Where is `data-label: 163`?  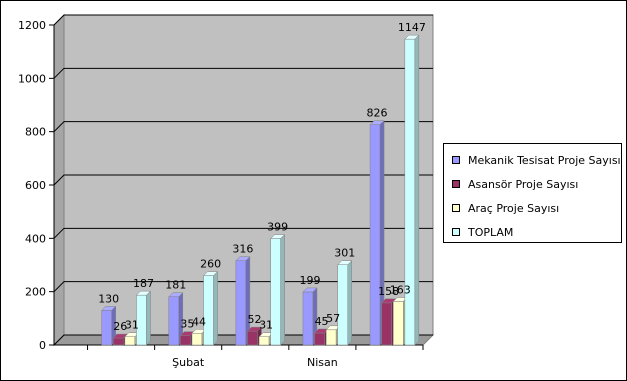 data-label: 163 is located at coordinates (400, 290).